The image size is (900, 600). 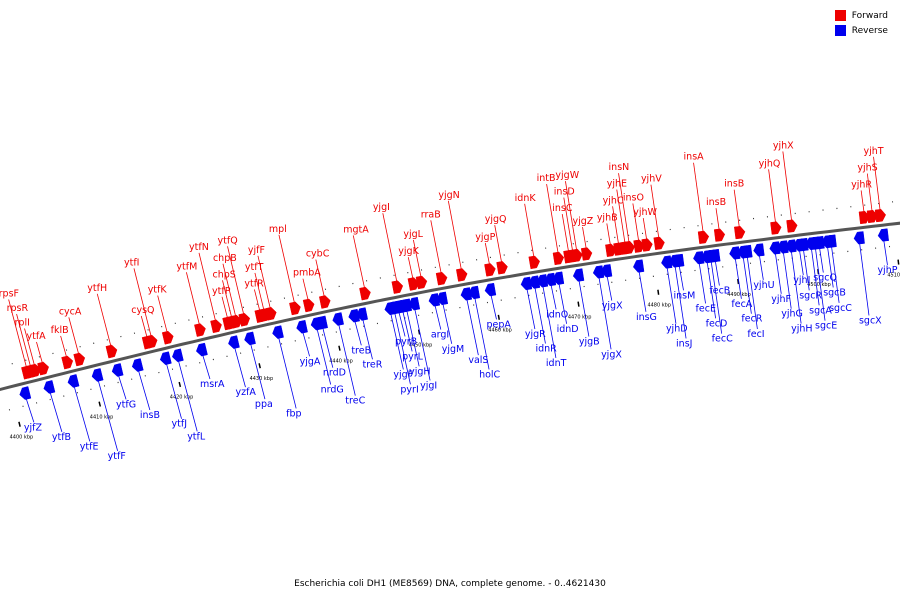 What do you see at coordinates (870, 320) in the screenshot?
I see `gene-label: sgcX` at bounding box center [870, 320].